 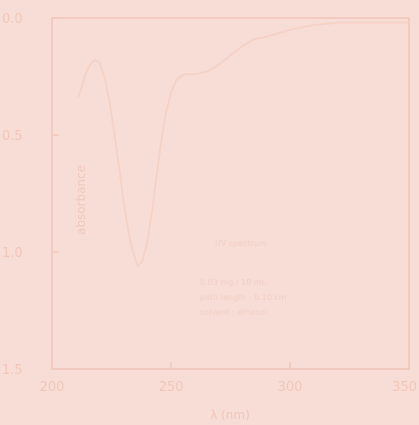 I want to click on x-tick-label: 300, so click(x=290, y=387).